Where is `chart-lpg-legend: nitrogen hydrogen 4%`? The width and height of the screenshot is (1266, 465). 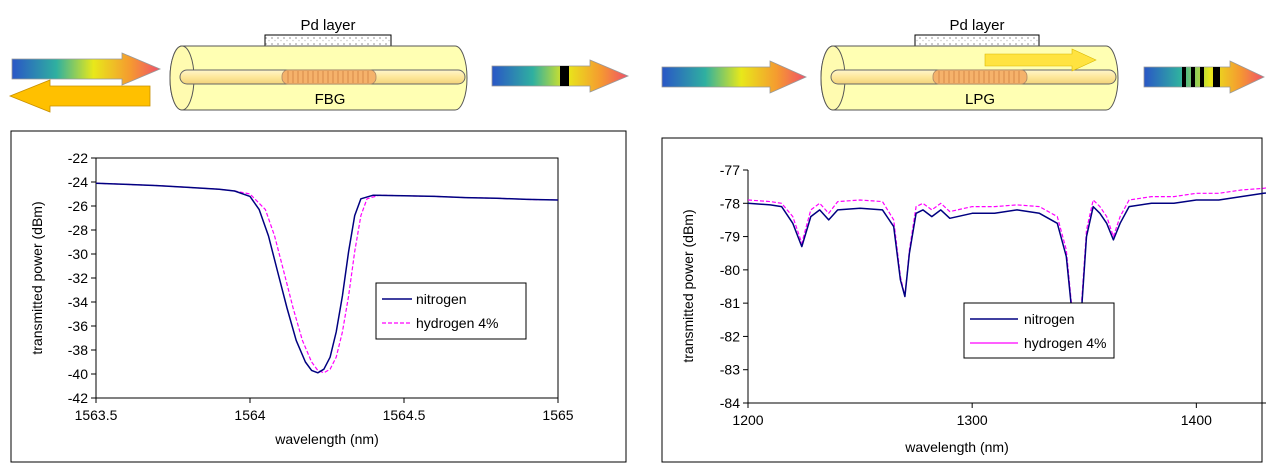
chart-lpg-legend: nitrogen hydrogen 4% is located at coordinates (1039, 330).